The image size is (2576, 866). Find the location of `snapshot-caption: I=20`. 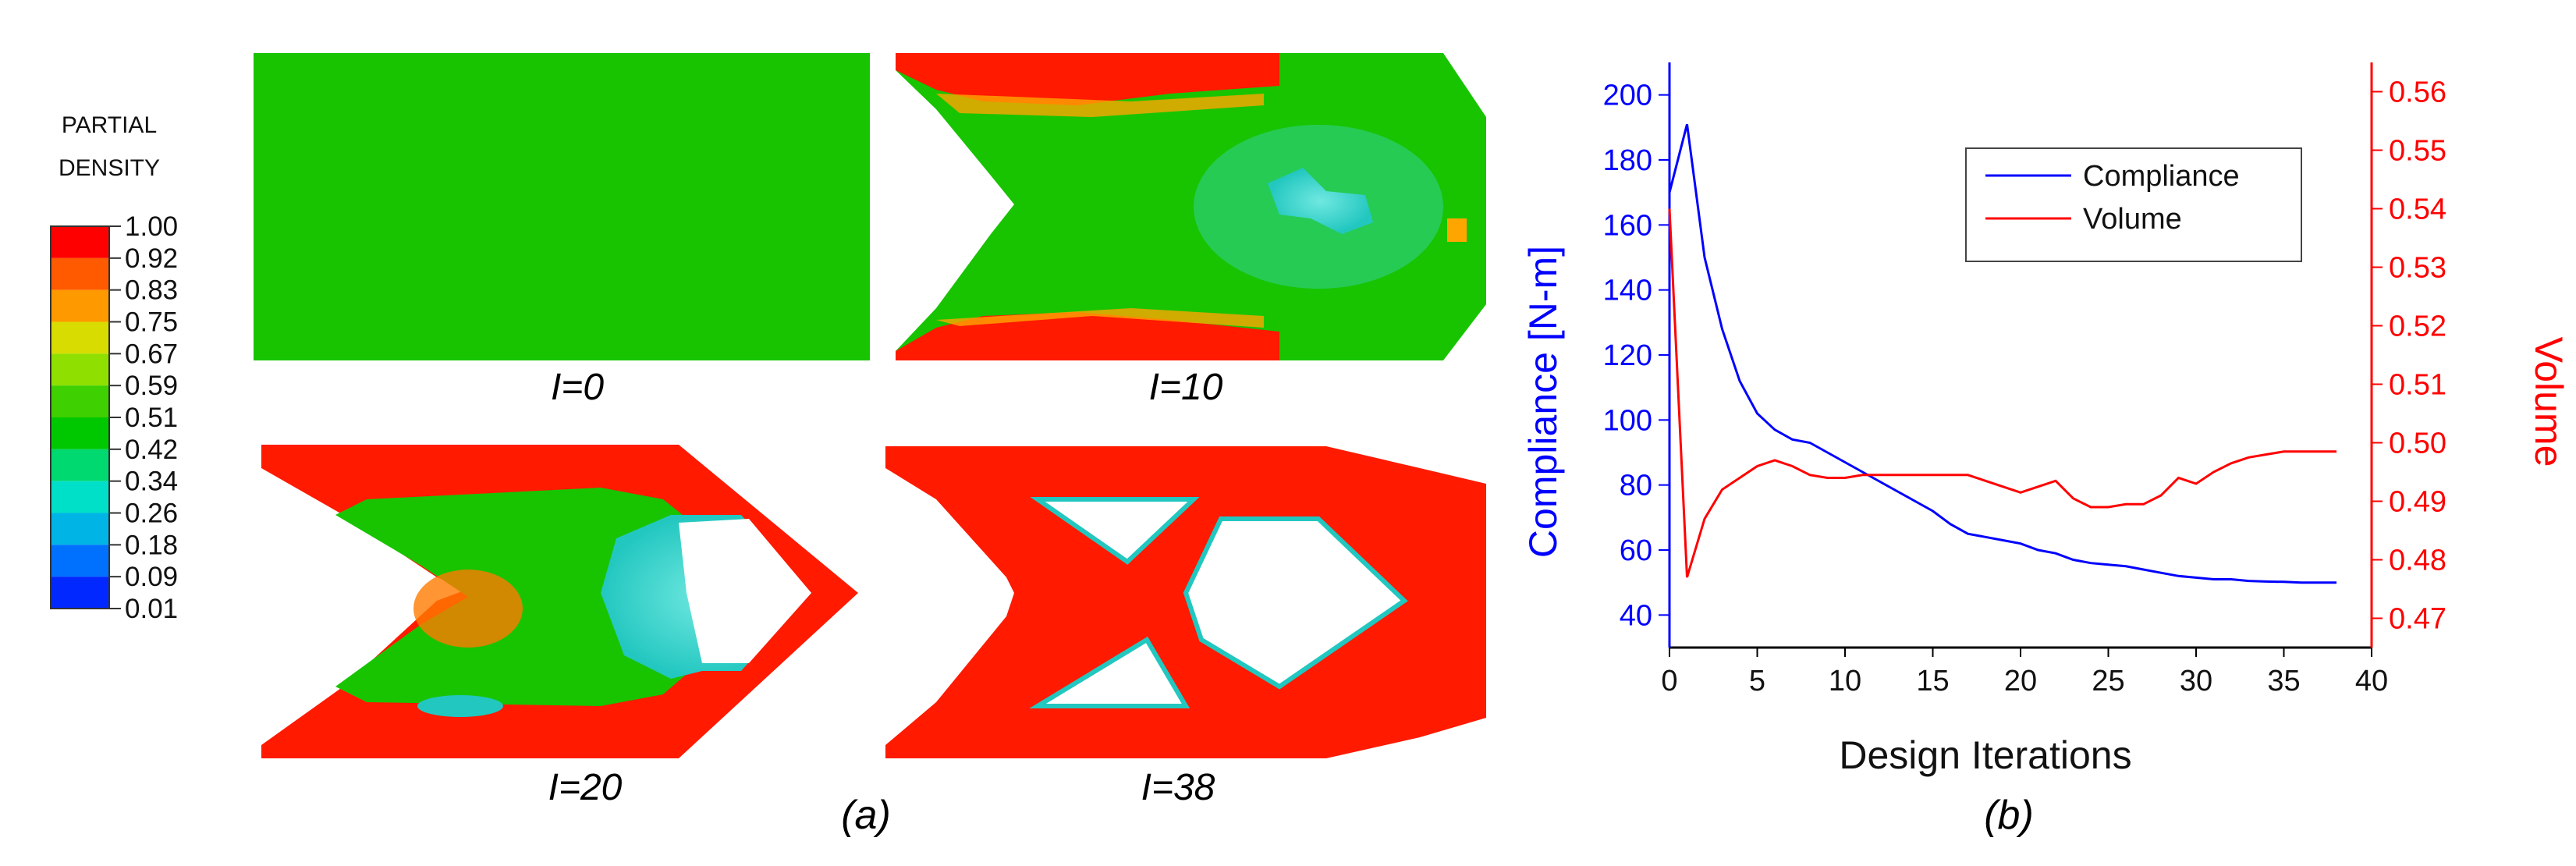

snapshot-caption: I=20 is located at coordinates (585, 787).